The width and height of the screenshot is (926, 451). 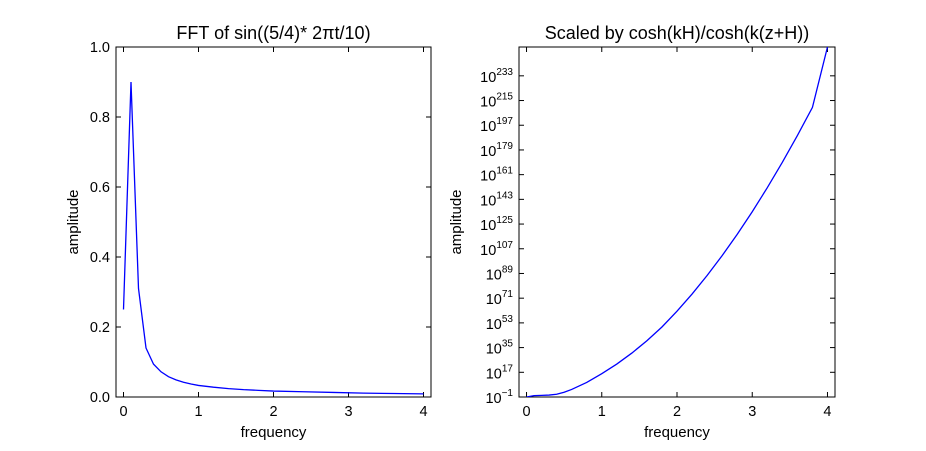 I want to click on y-tick-exponent: 161, so click(x=504, y=171).